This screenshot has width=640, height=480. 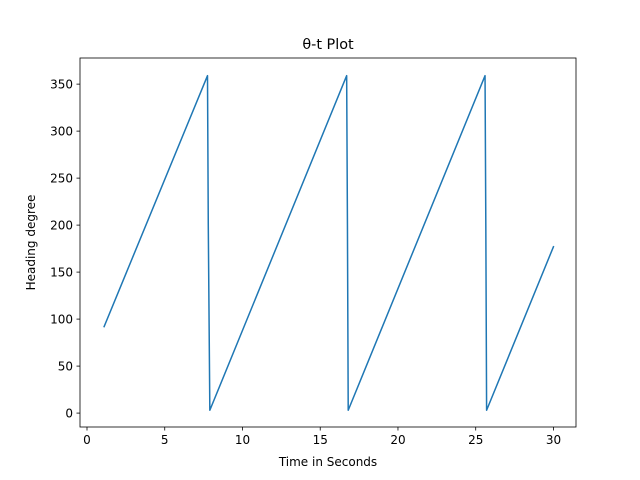 I want to click on y-axis-ticks: 0 50 100 150 200 250 300 350, so click(x=65, y=248).